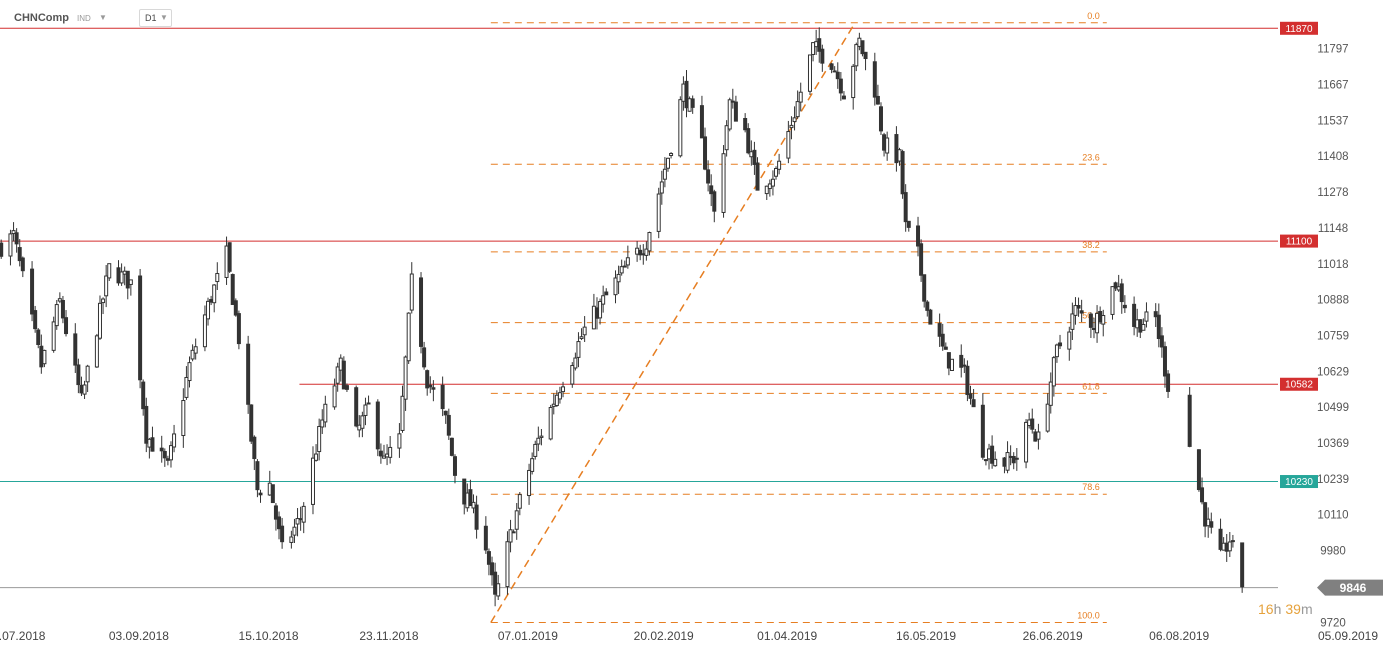  Describe the element at coordinates (1333, 301) in the screenshot. I see `y-tick-label: 10888` at that location.